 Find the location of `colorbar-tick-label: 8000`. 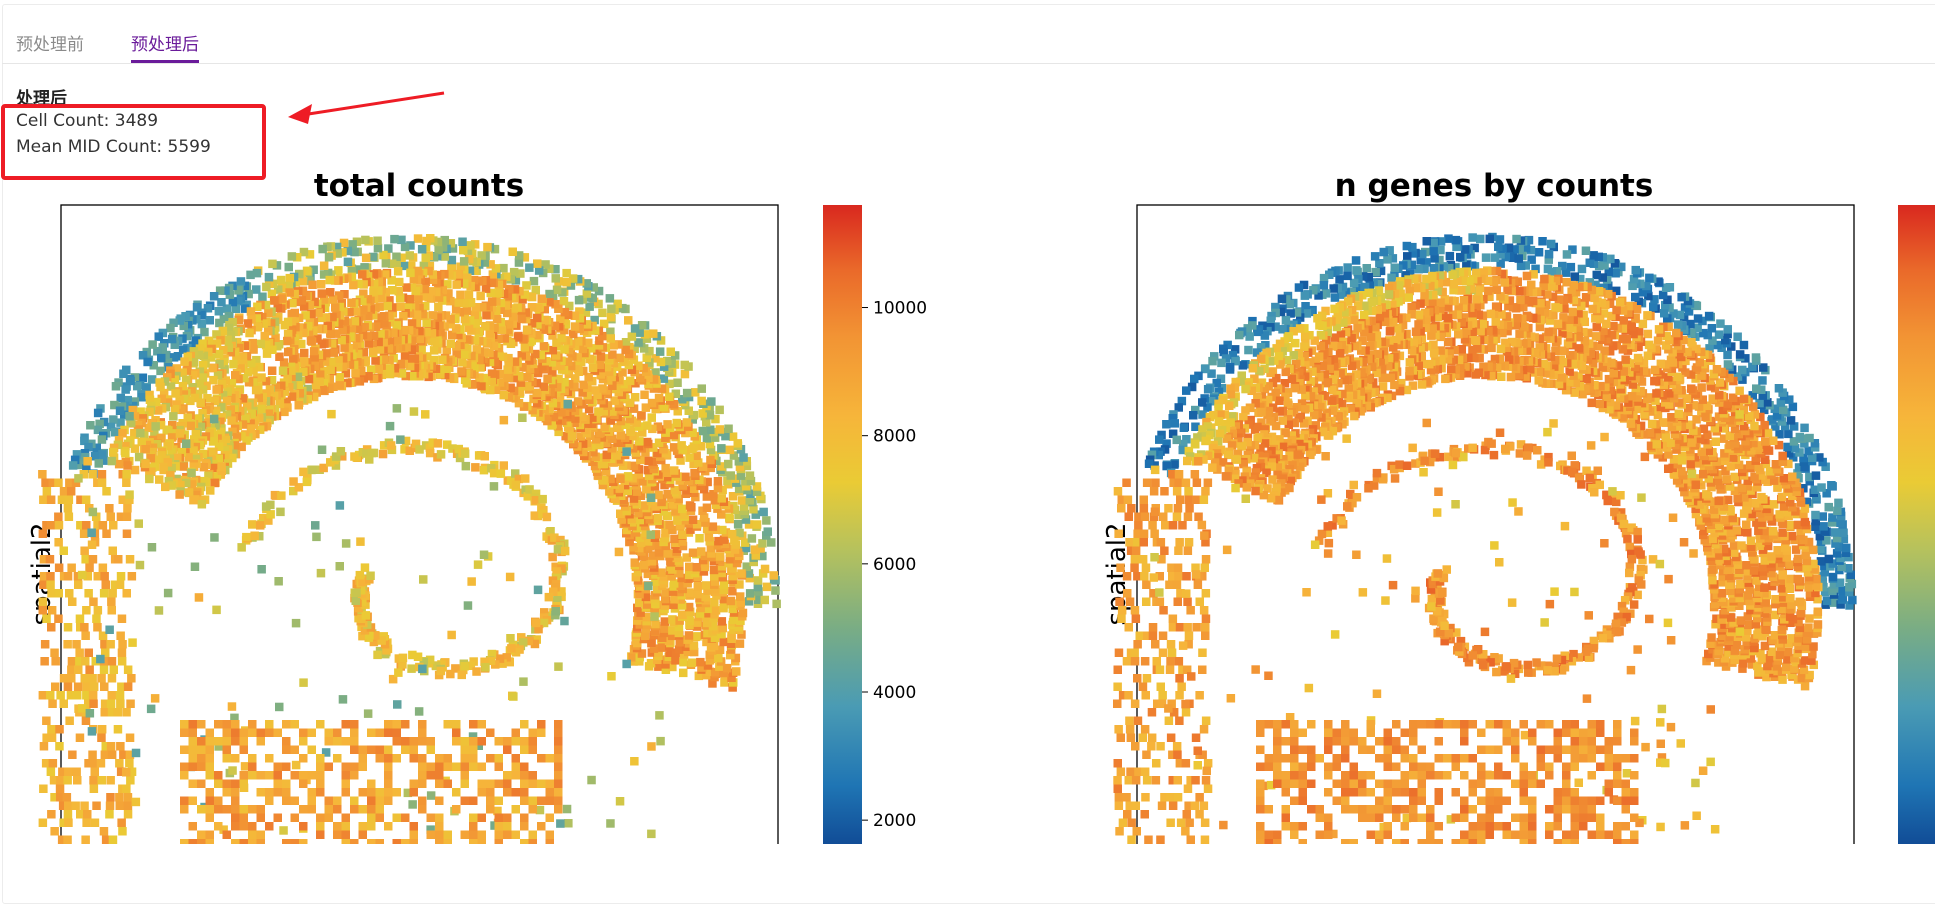

colorbar-tick-label: 8000 is located at coordinates (894, 437).